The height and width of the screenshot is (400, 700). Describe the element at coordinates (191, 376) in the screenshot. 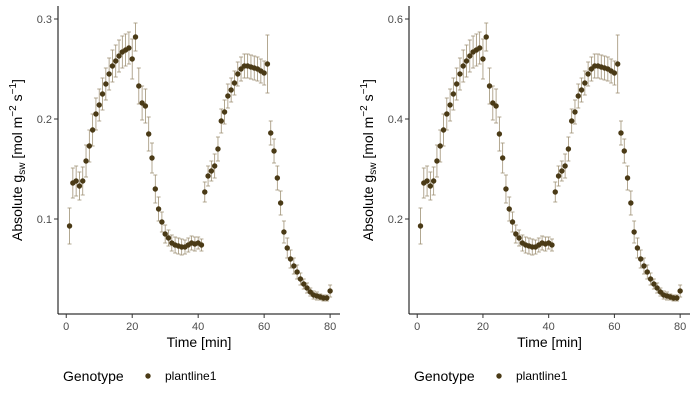

I see `legend-entry: plantline1` at that location.